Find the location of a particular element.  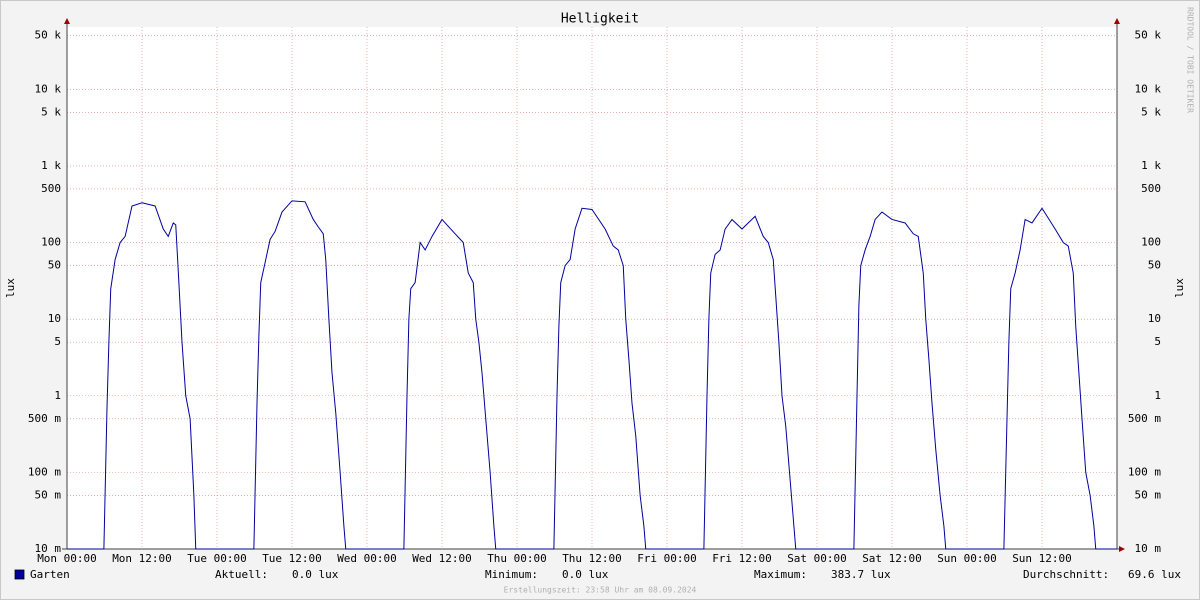

stat-label: Maximum: is located at coordinates (780, 574).